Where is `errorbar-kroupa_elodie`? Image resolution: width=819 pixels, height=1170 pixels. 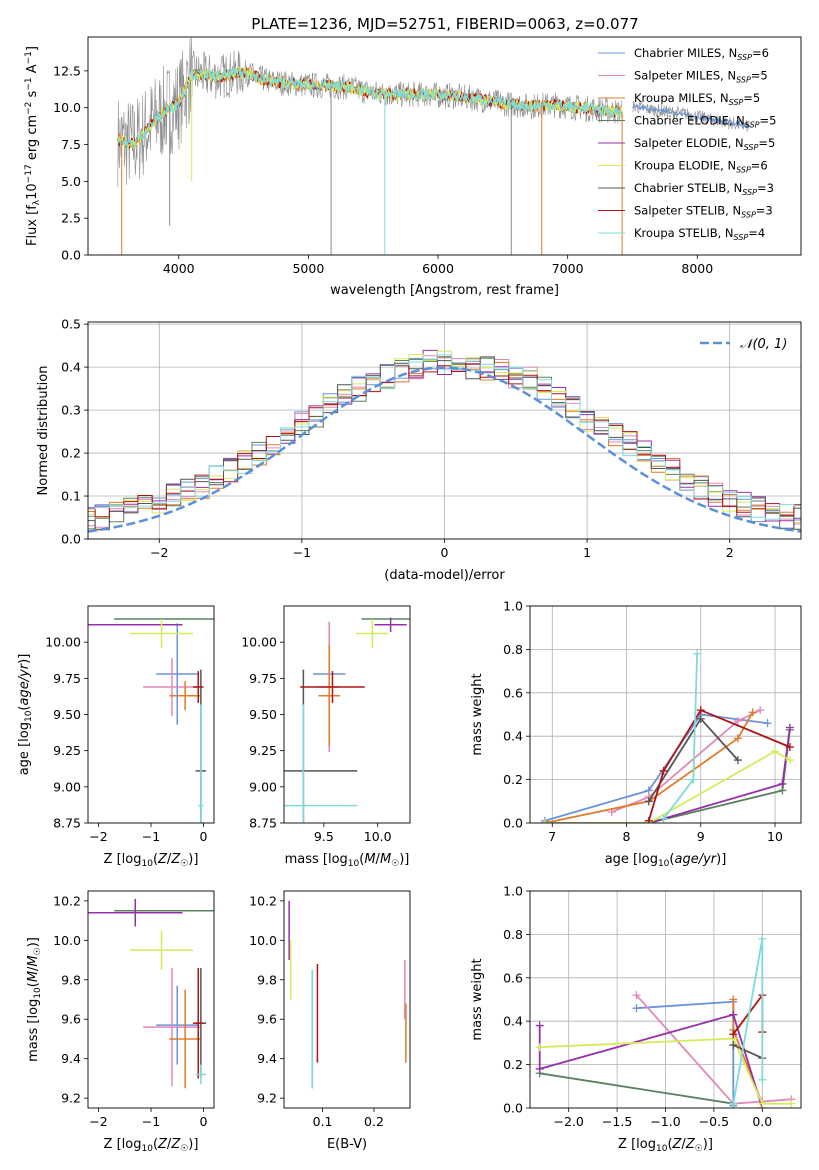 errorbar-kroupa_elodie is located at coordinates (161, 633).